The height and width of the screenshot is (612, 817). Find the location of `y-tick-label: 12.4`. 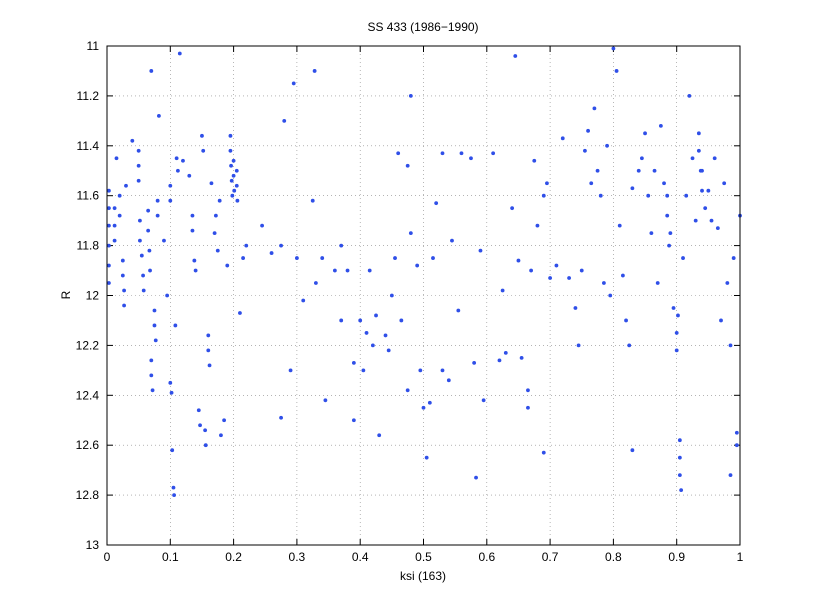

y-tick-label: 12.4 is located at coordinates (88, 395).